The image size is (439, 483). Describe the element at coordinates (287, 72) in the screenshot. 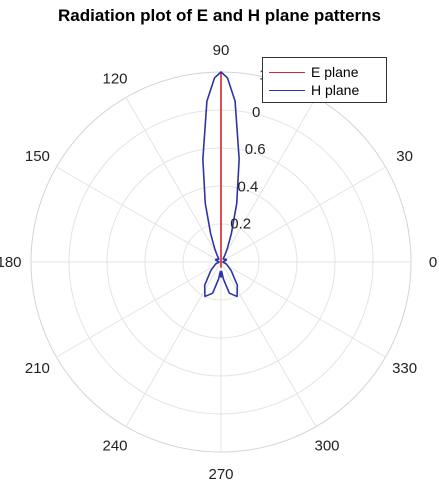

I see `legend-swatch-e-plane` at that location.